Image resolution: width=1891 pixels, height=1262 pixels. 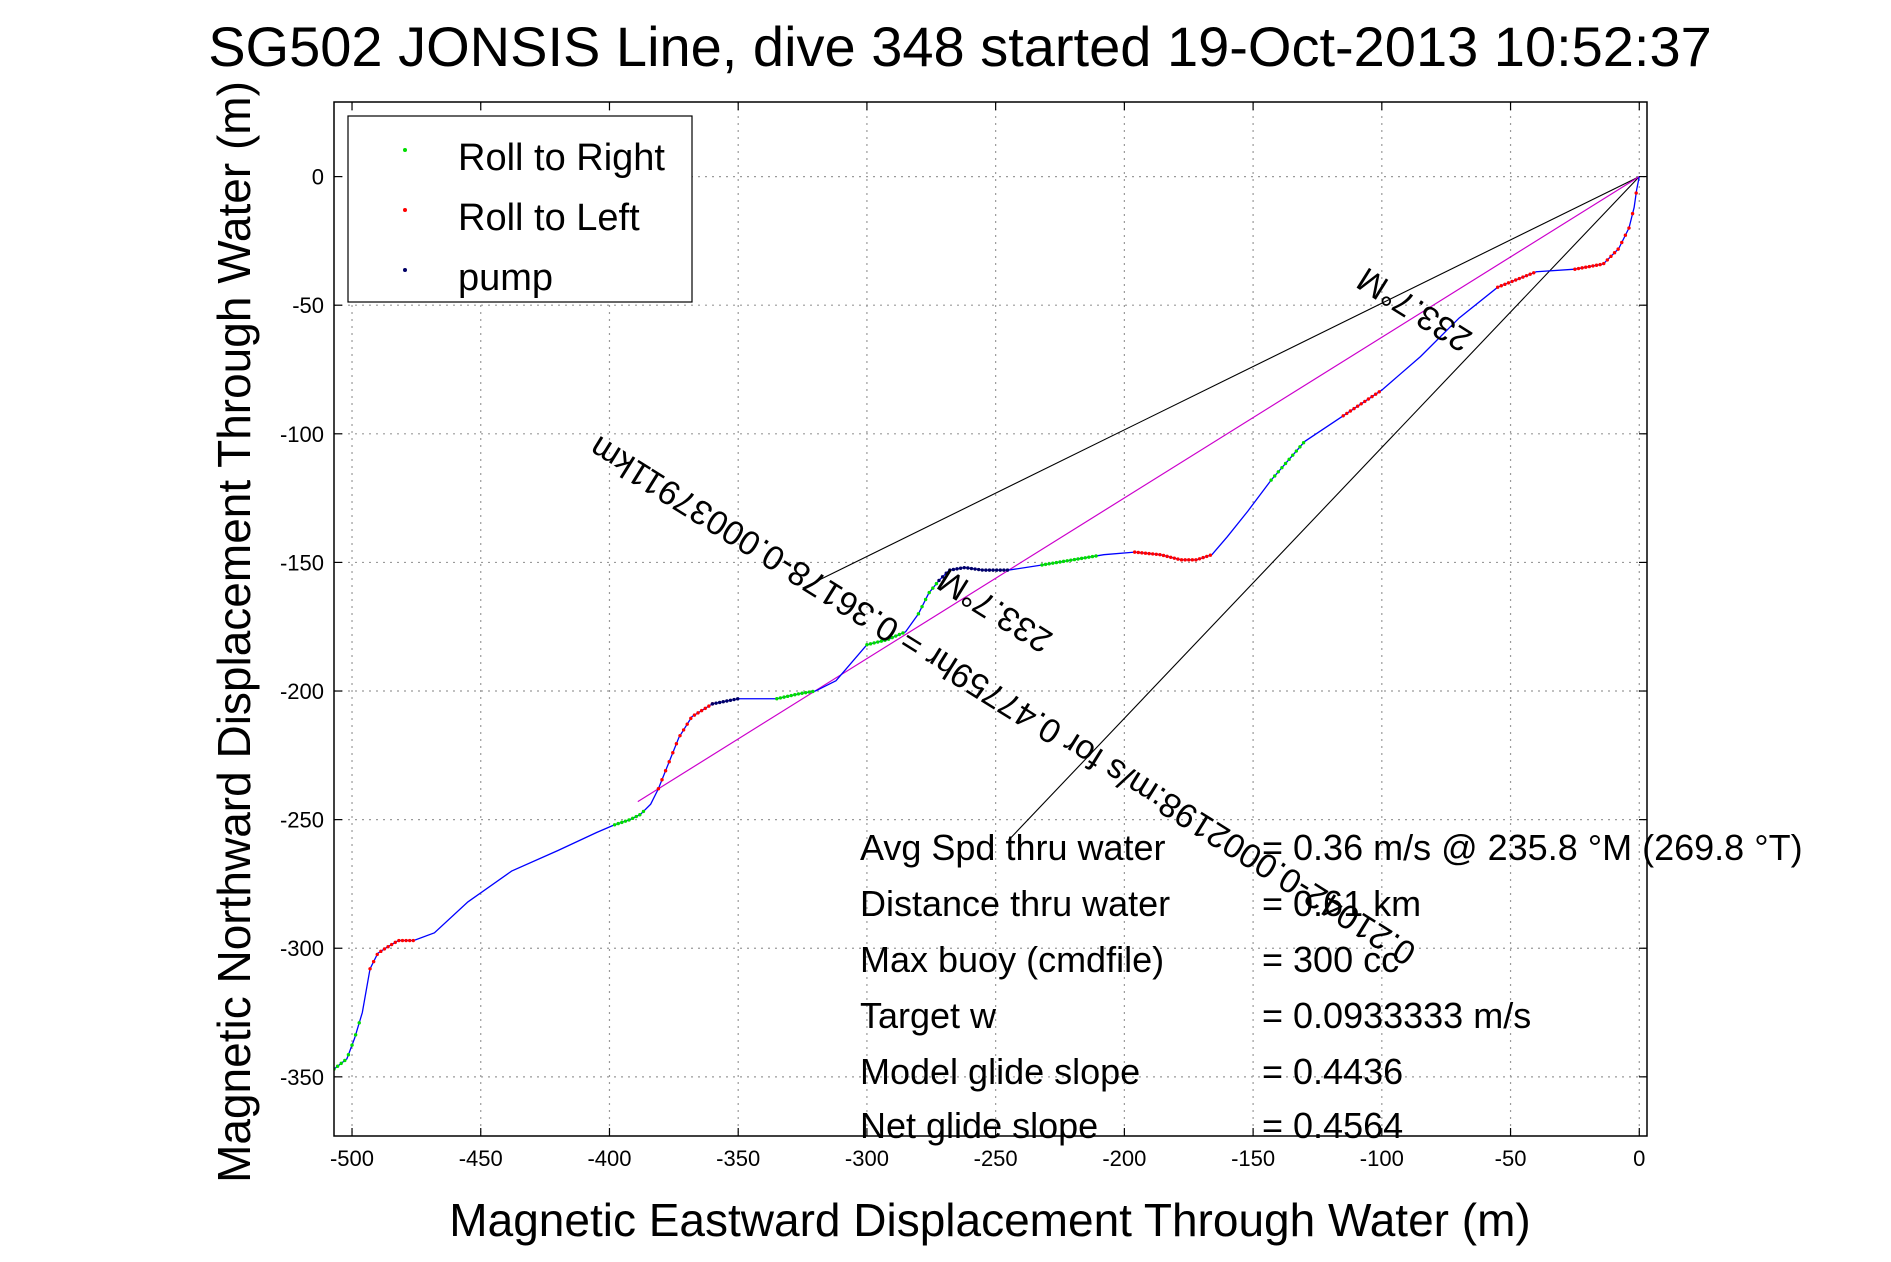 I want to click on stat-value: = 0.0933333 m/s, so click(x=1396, y=1015).